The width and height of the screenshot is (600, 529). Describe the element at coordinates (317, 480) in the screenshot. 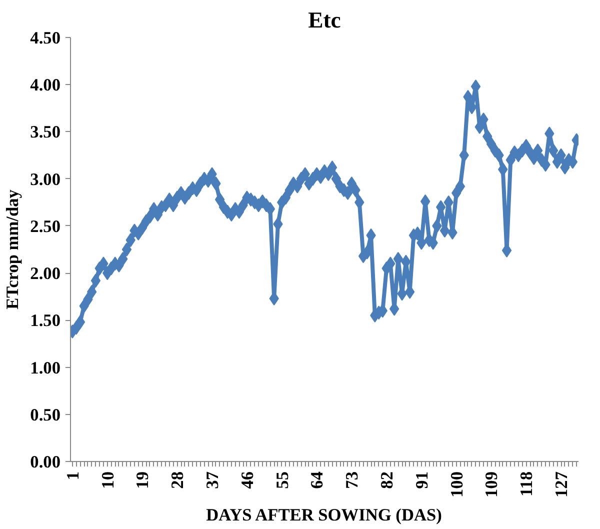

I see `x-tick-label: 64` at that location.